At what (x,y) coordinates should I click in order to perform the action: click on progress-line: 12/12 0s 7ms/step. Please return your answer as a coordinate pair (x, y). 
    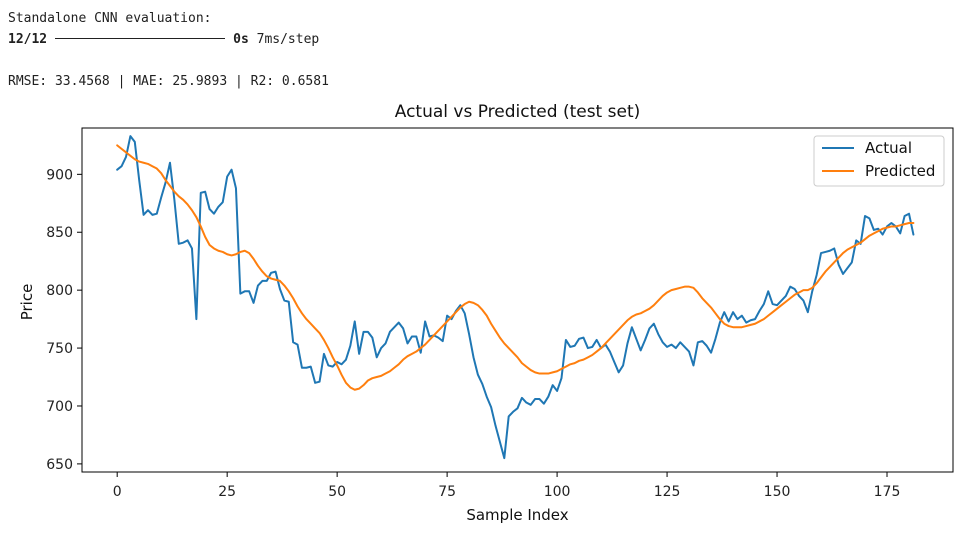
    Looking at the image, I should click on (168, 39).